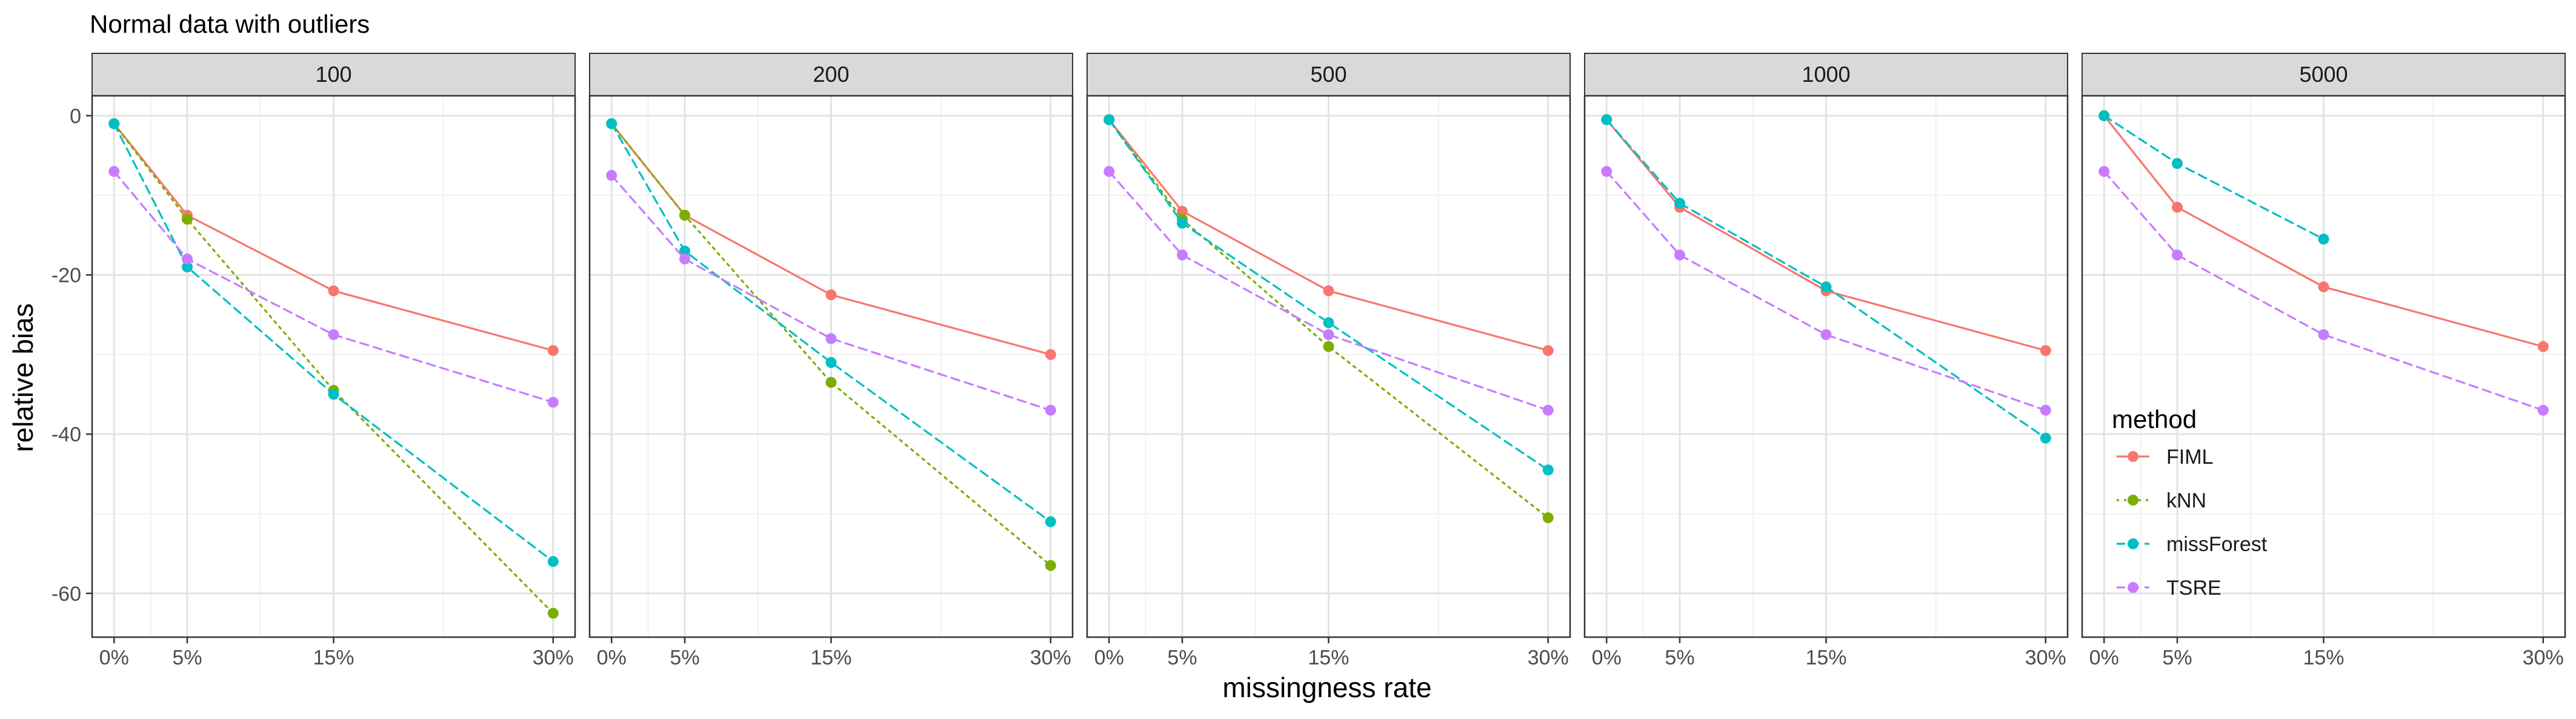 Image resolution: width=2576 pixels, height=719 pixels. What do you see at coordinates (2217, 544) in the screenshot?
I see `legend-label: missForest` at bounding box center [2217, 544].